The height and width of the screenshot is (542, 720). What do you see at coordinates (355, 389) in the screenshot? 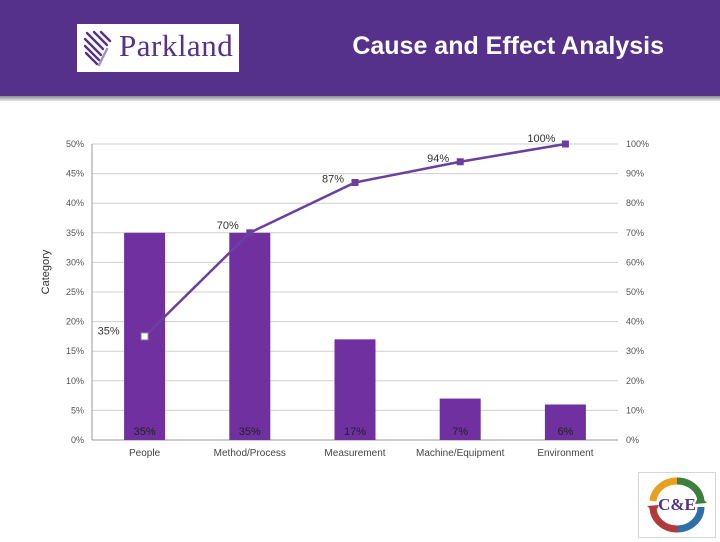
I see `bar-measurement` at bounding box center [355, 389].